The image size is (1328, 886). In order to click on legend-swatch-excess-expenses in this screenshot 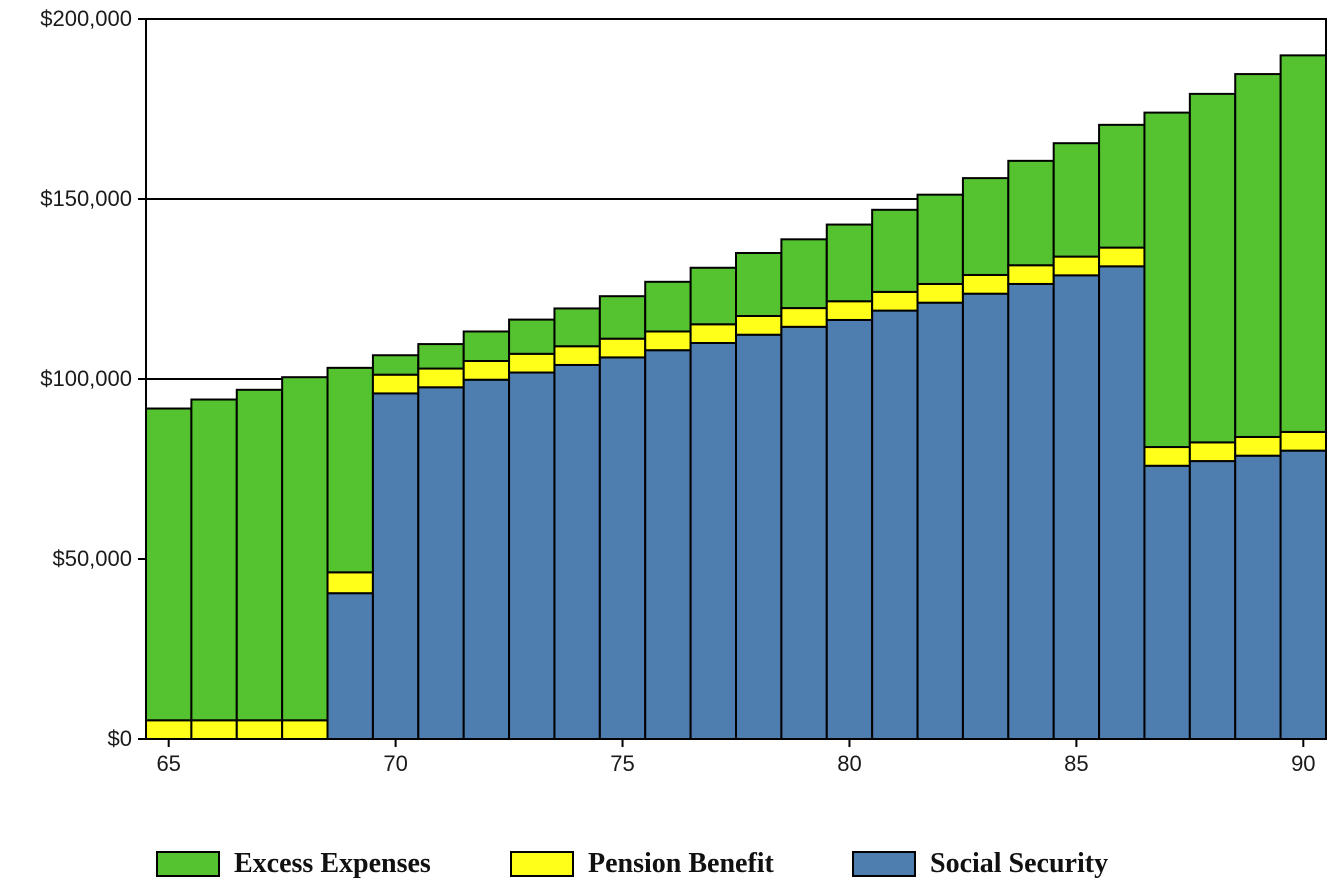, I will do `click(188, 864)`.